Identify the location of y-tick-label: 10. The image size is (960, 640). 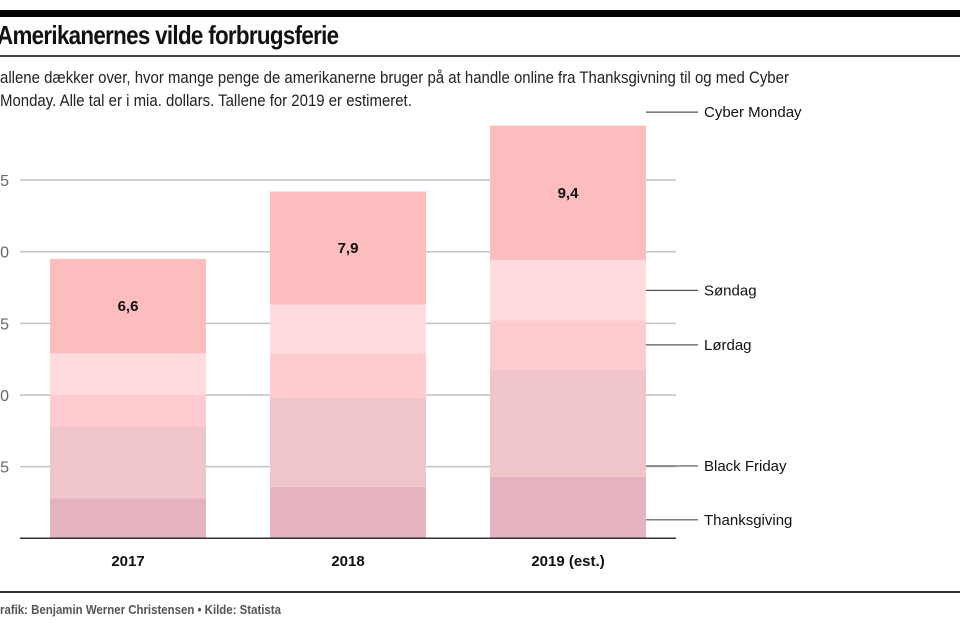
(4, 396).